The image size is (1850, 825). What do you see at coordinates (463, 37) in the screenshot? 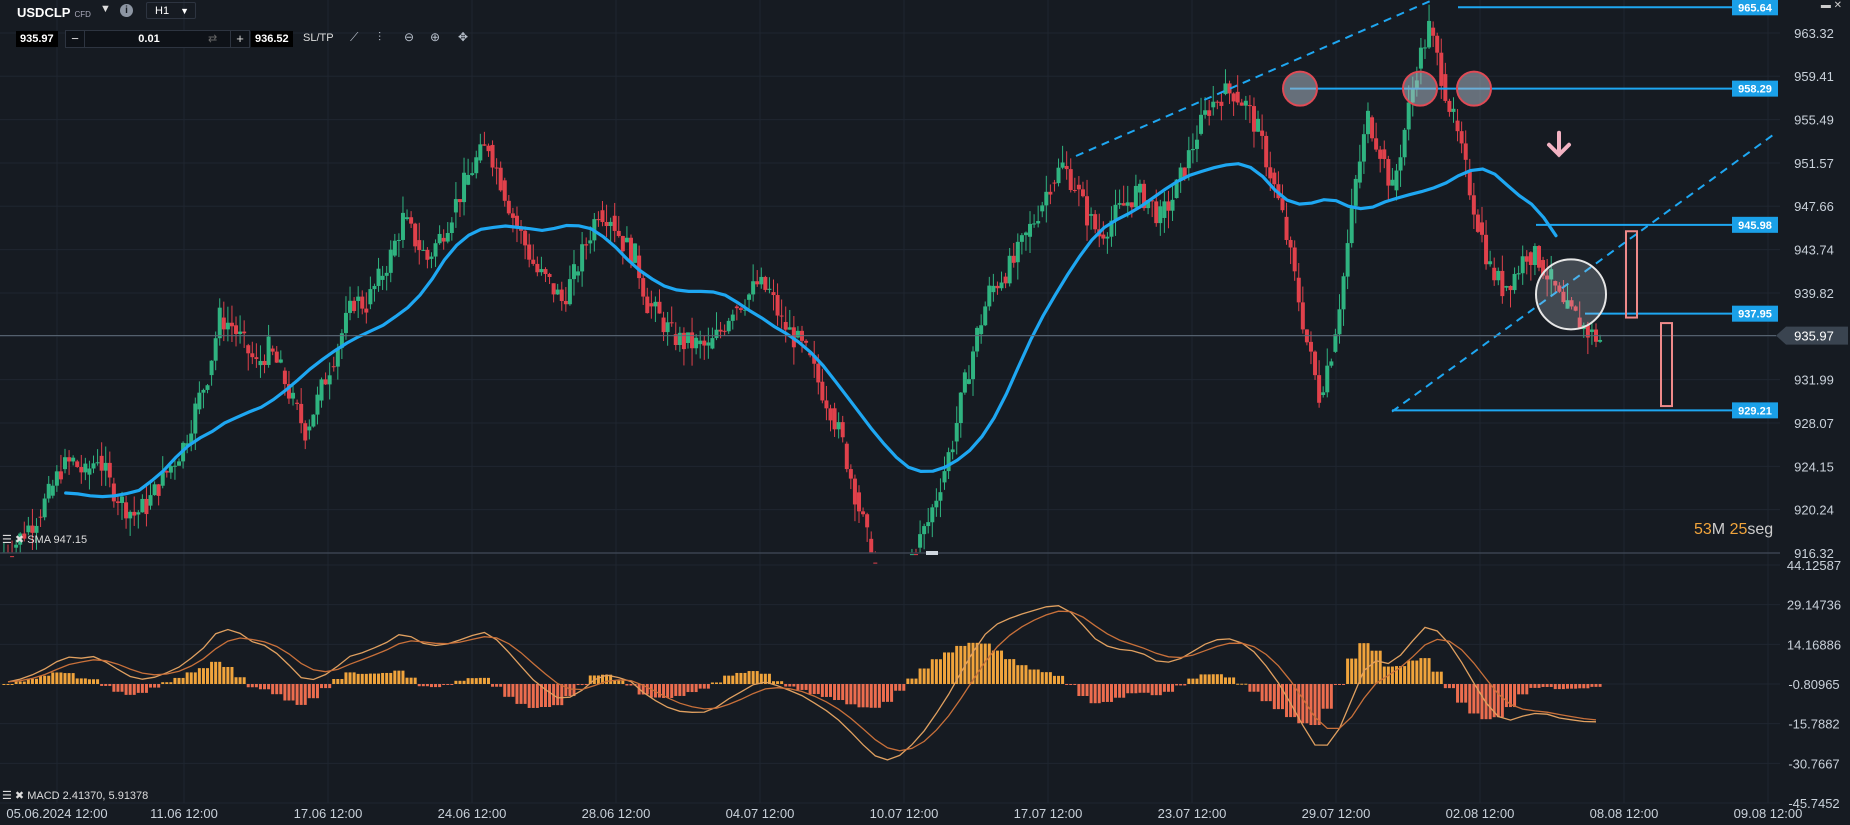
I see `crosshair-icon: ✥` at bounding box center [463, 37].